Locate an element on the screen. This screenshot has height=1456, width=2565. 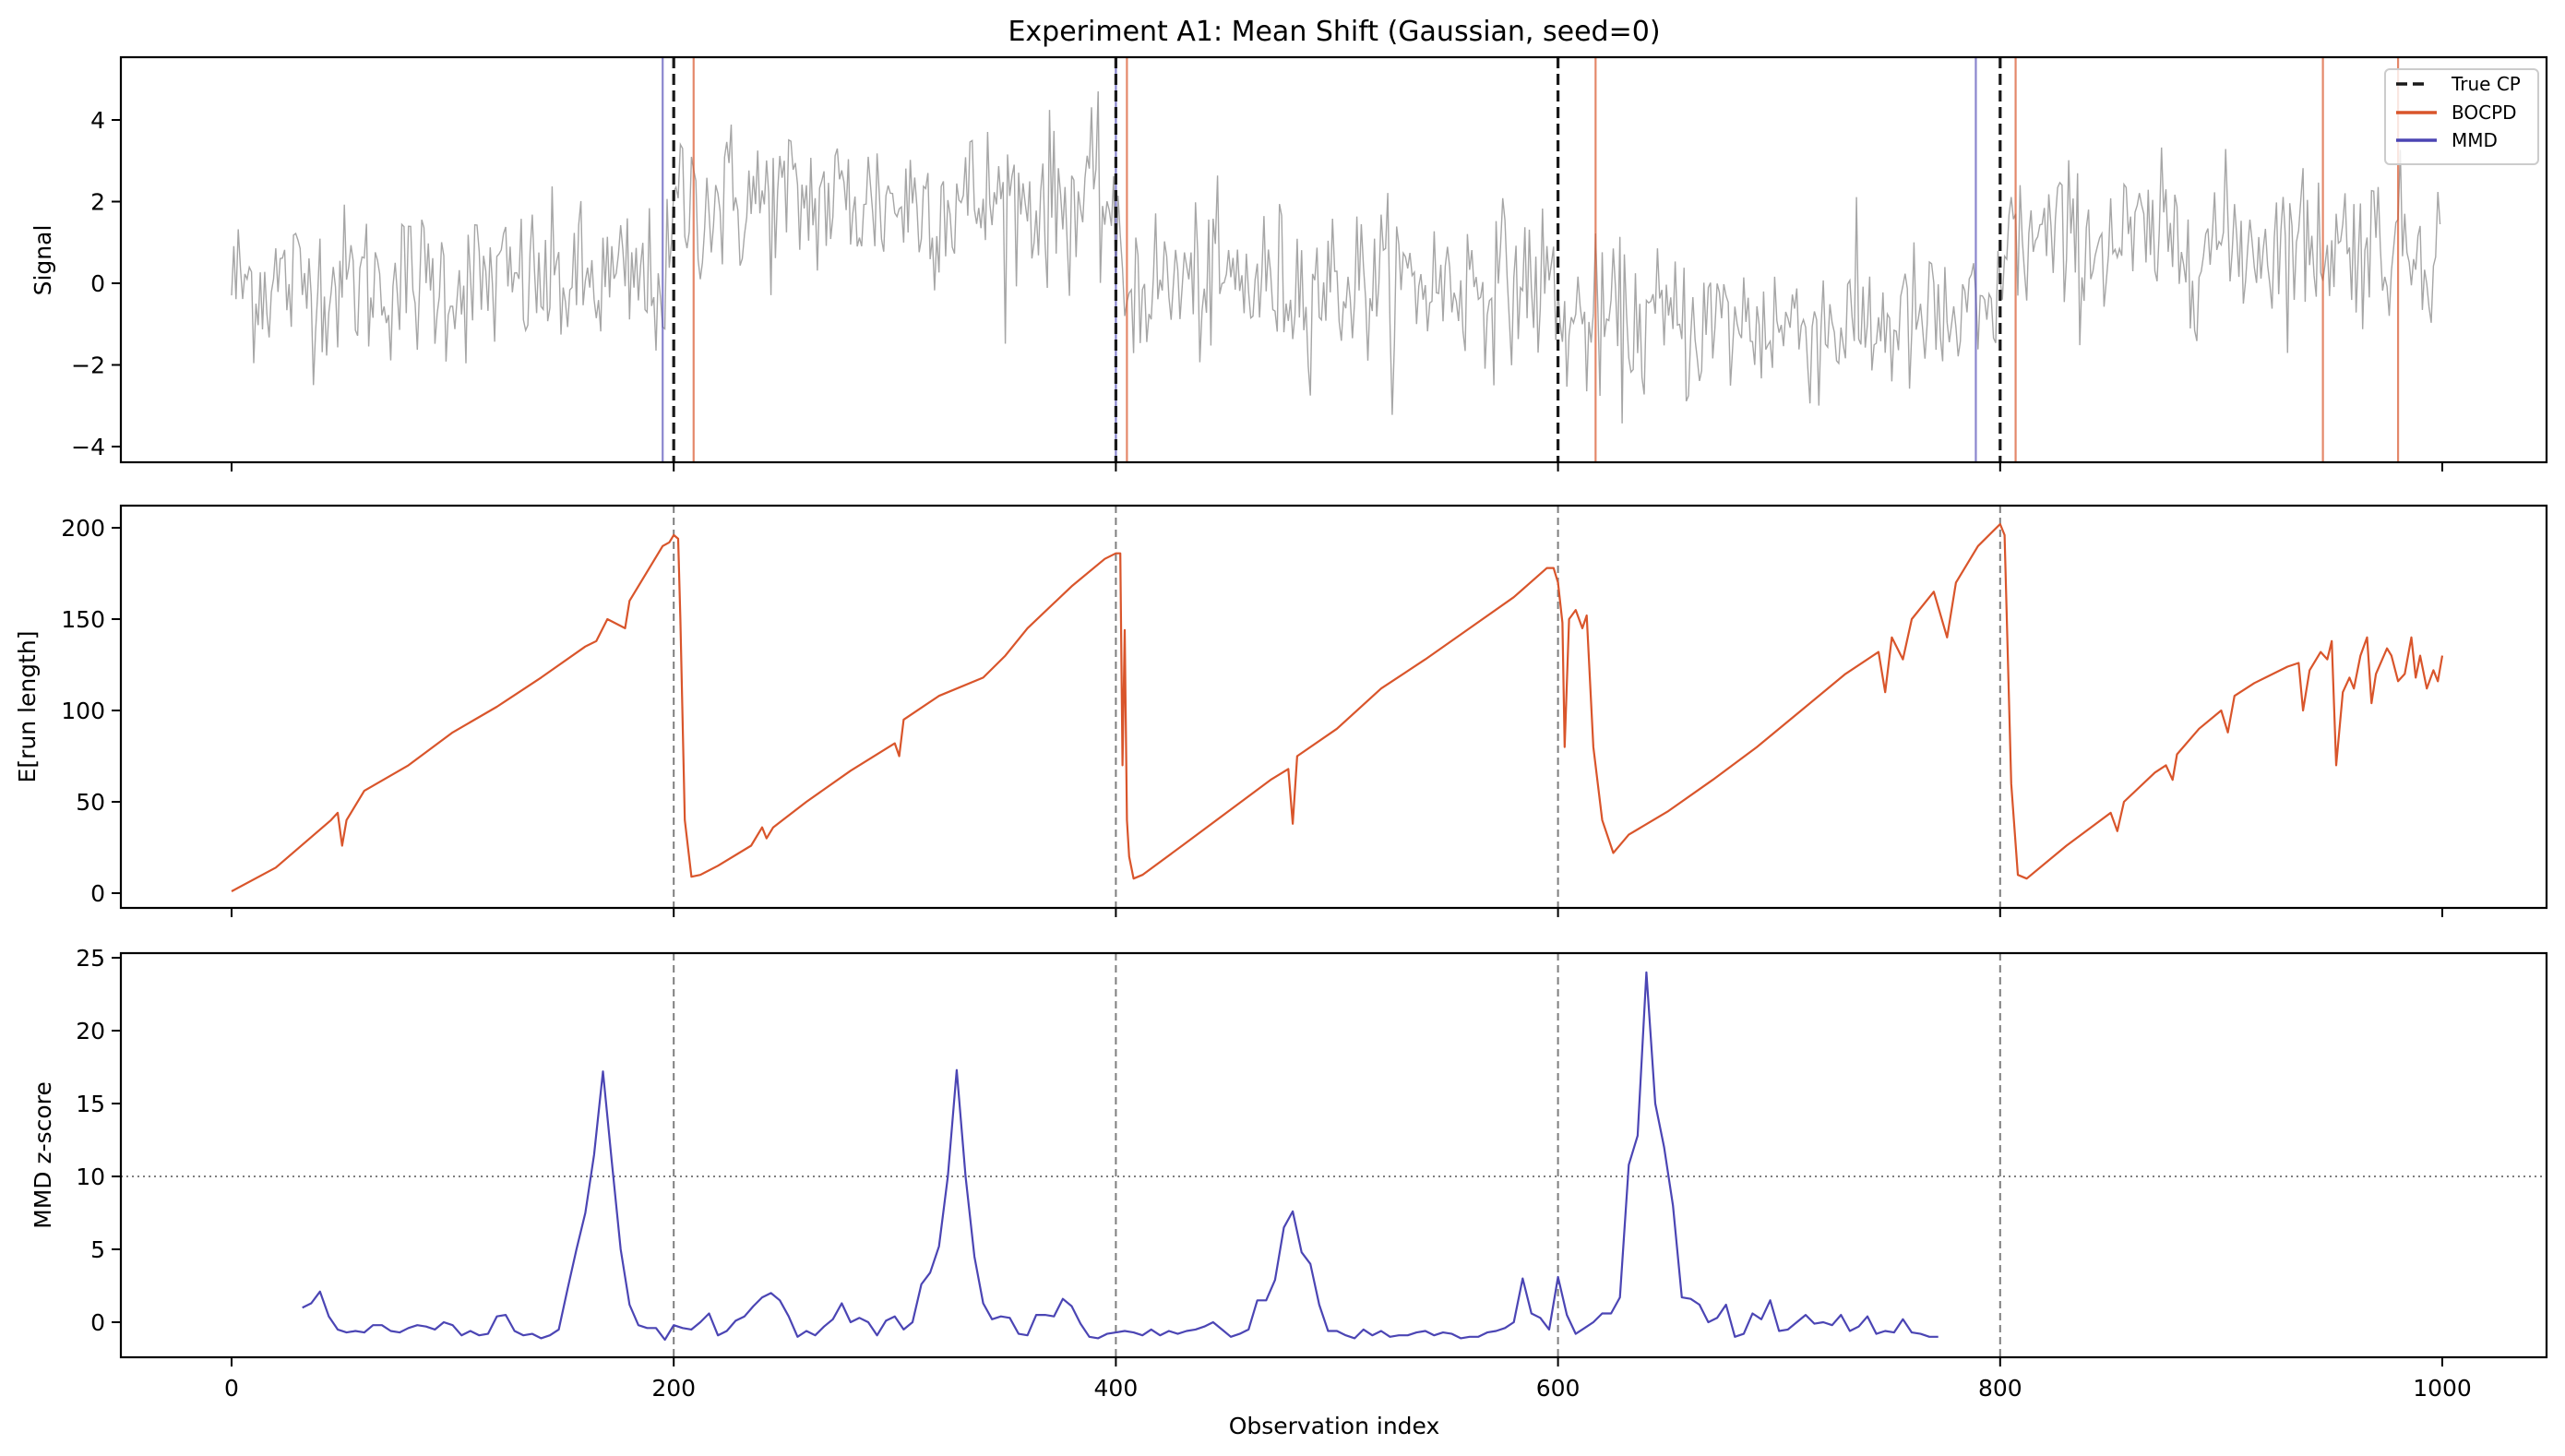
y-tick-label: −4 is located at coordinates (88, 447).